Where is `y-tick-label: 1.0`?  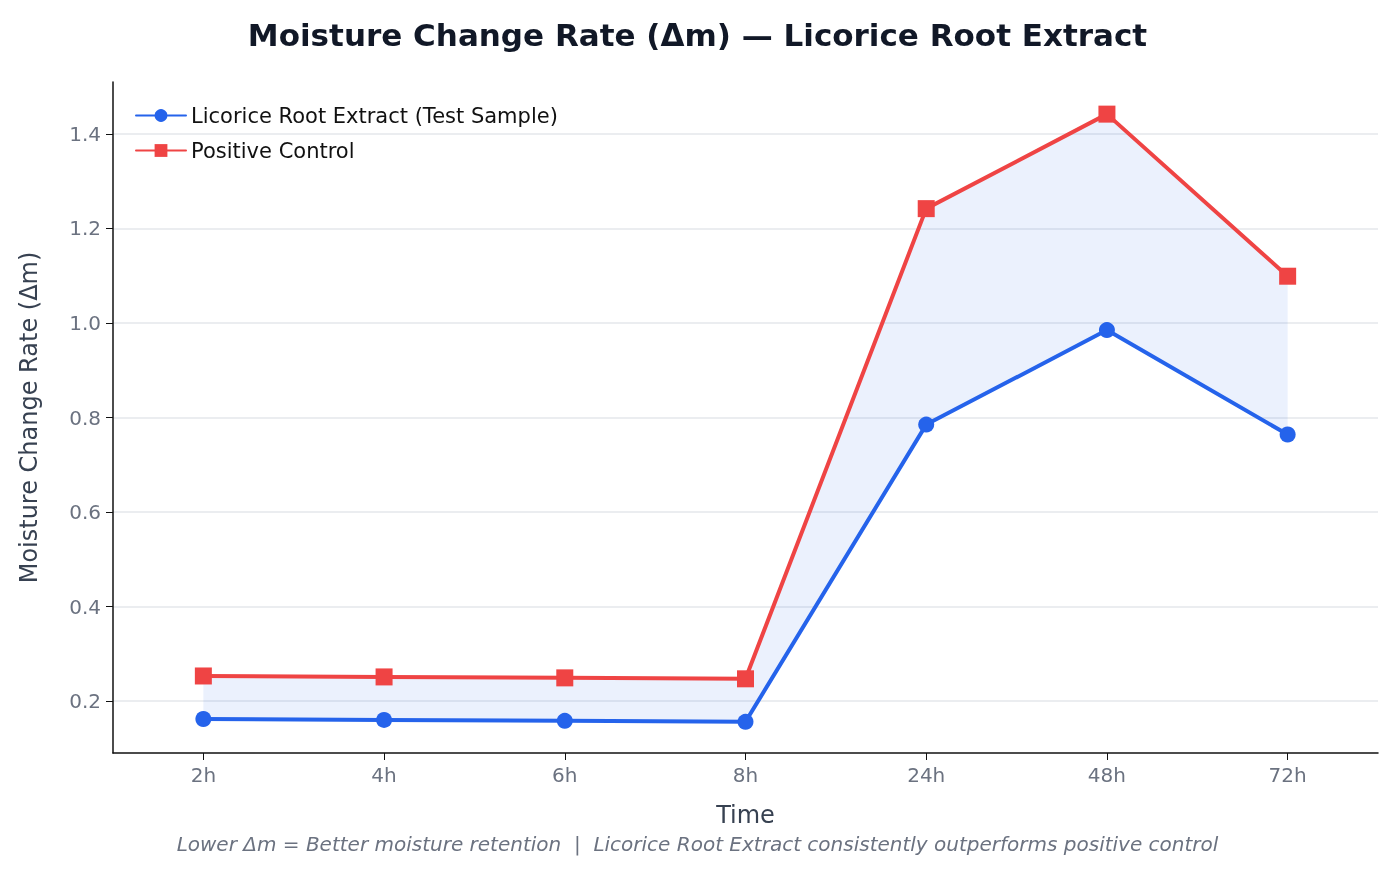 y-tick-label: 1.0 is located at coordinates (85, 322).